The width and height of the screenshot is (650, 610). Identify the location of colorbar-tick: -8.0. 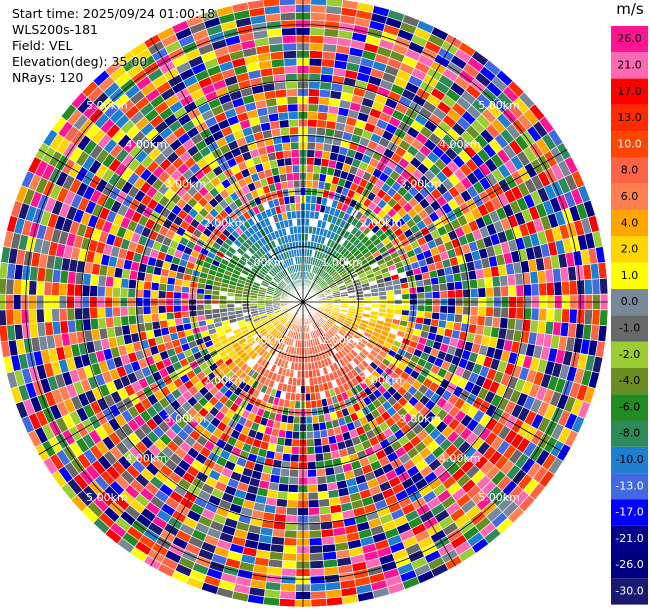
(629, 433).